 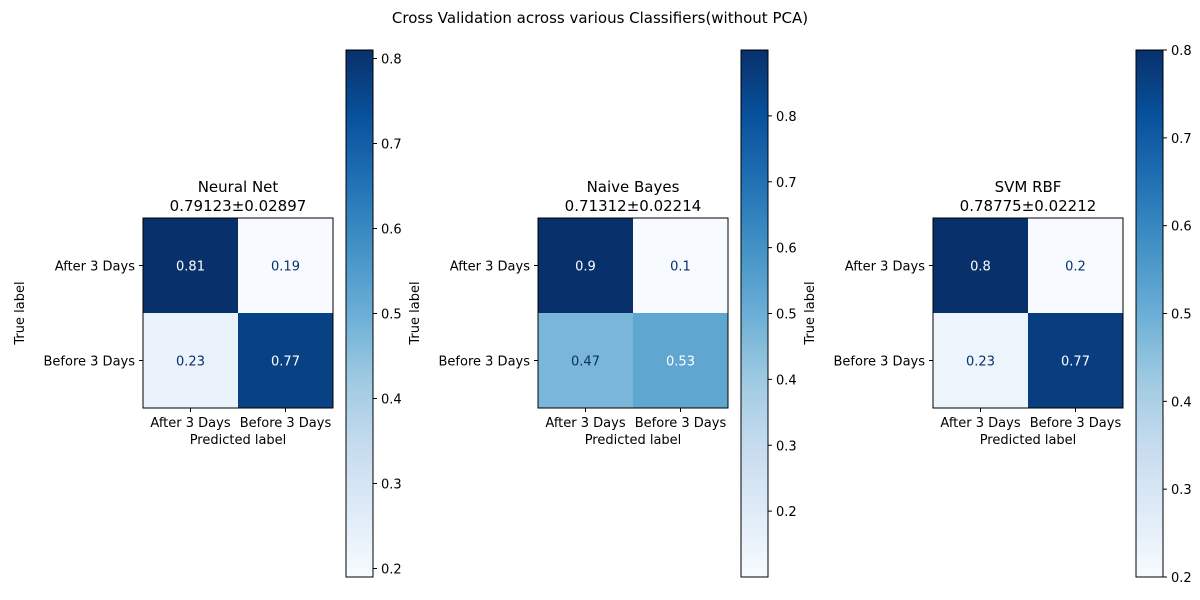 I want to click on cell-value-label: 0.81, so click(x=190, y=267).